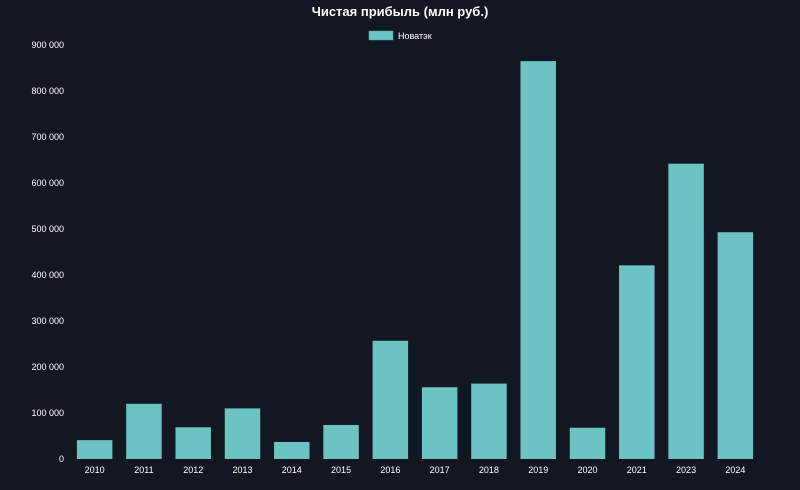  What do you see at coordinates (686, 311) in the screenshot?
I see `bar-2023` at bounding box center [686, 311].